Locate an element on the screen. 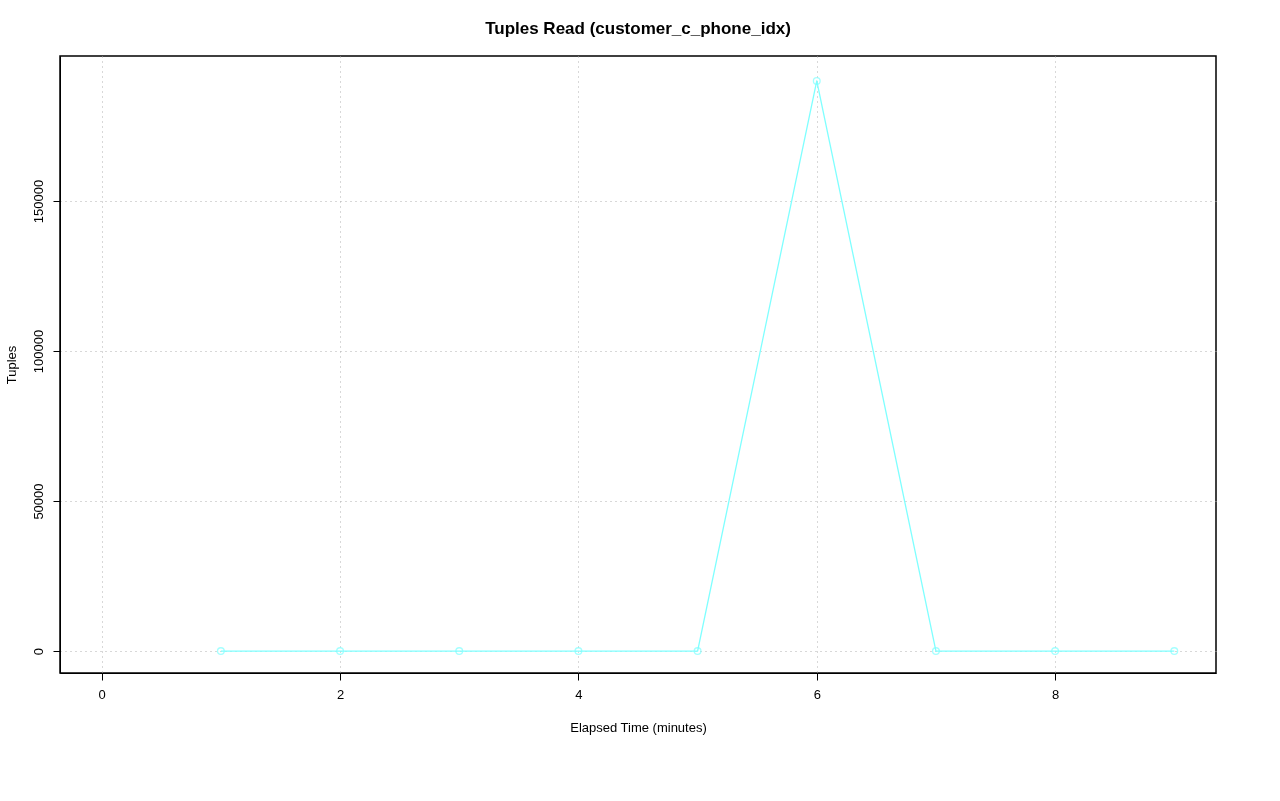 This screenshot has height=801, width=1280. x-tick-label: 8 is located at coordinates (1056, 694).